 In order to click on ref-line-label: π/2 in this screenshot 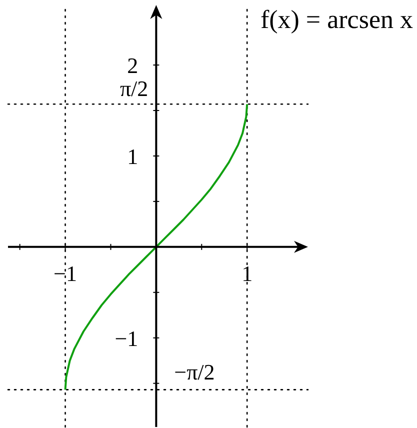, I will do `click(134, 89)`.